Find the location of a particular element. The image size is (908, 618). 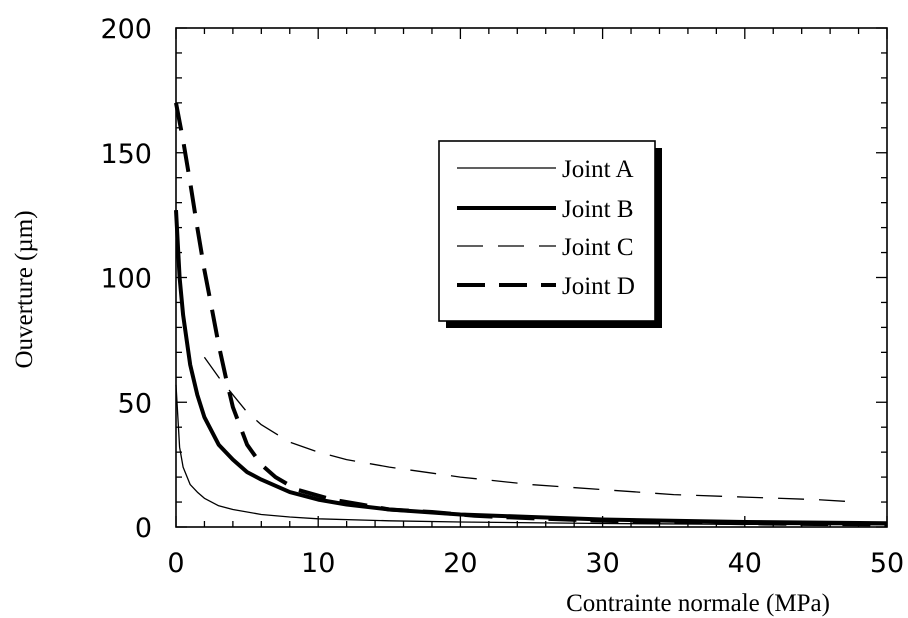

legend-label-joint-a: Joint A is located at coordinates (598, 169).